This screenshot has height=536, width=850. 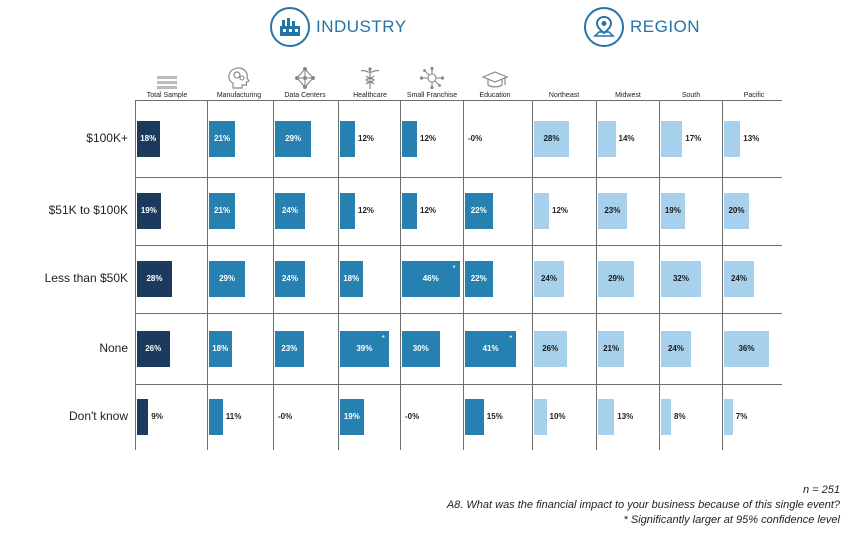 I want to click on bar-value-label: 8%, so click(x=680, y=416).